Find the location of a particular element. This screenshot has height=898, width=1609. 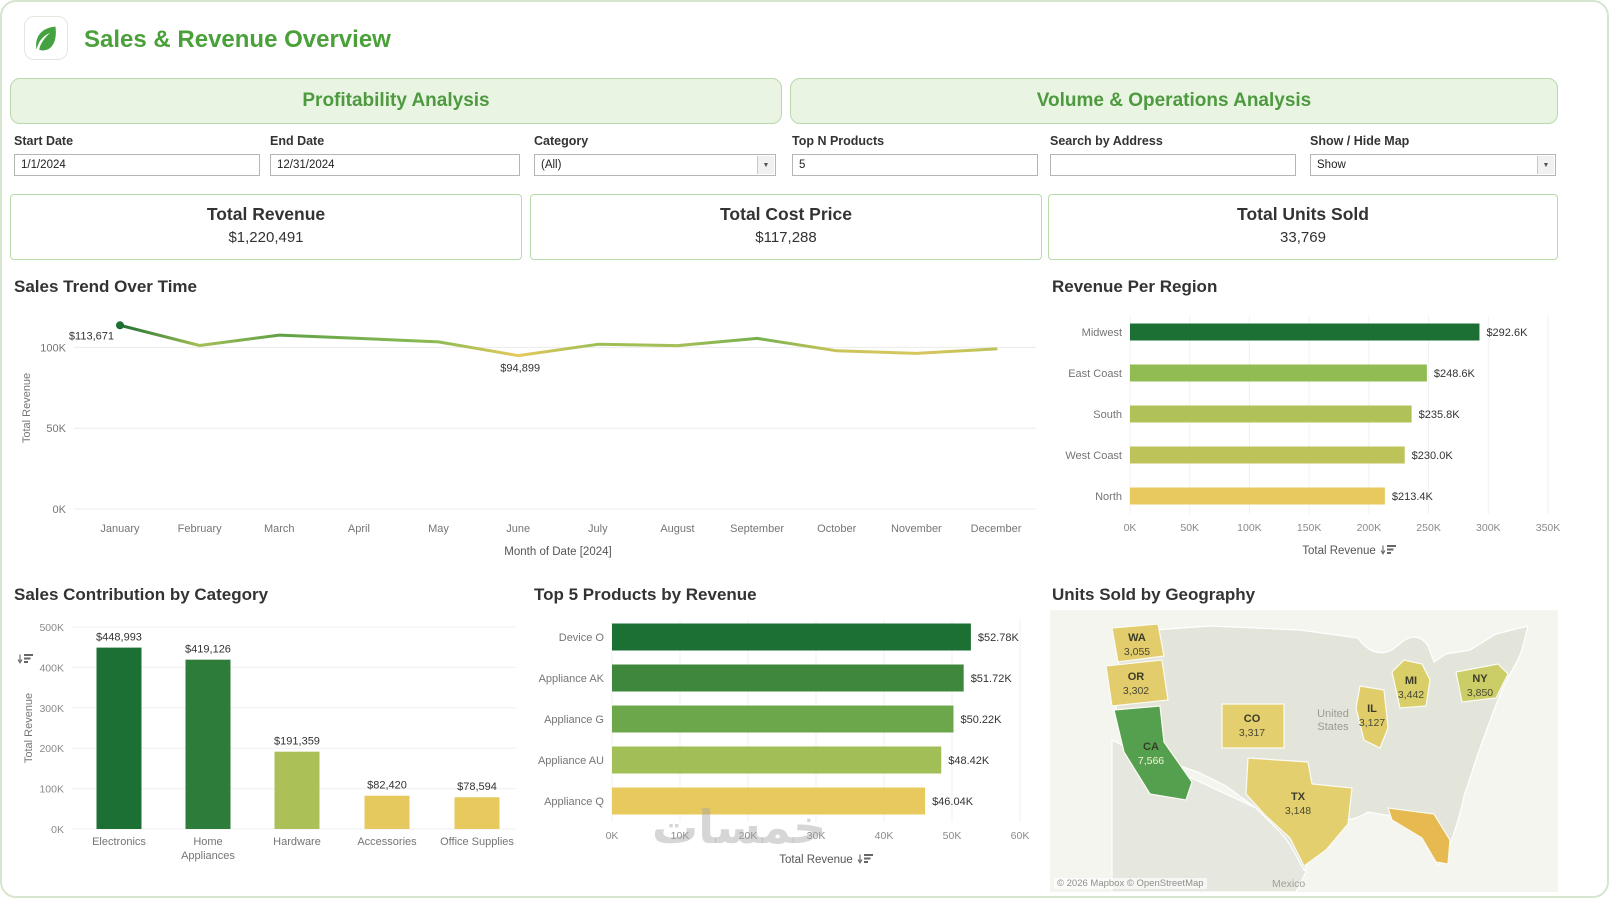

svg-text: 200K is located at coordinates (1369, 528).